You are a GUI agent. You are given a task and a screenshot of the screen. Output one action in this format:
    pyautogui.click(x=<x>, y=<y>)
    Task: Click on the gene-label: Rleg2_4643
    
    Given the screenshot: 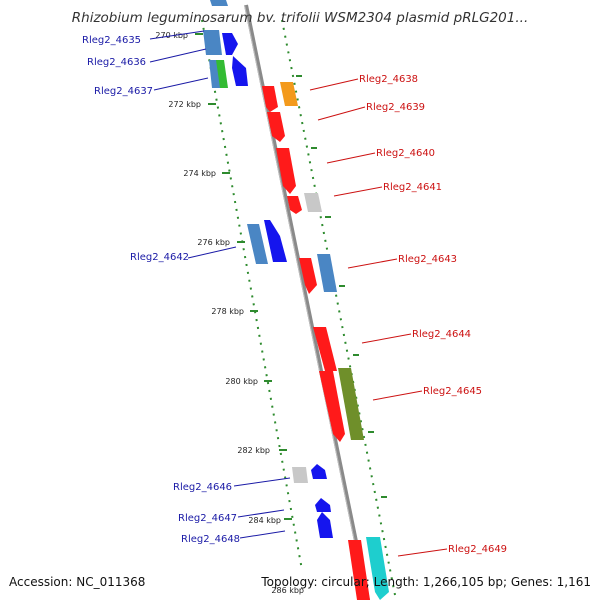 What is the action you would take?
    pyautogui.click(x=427, y=259)
    